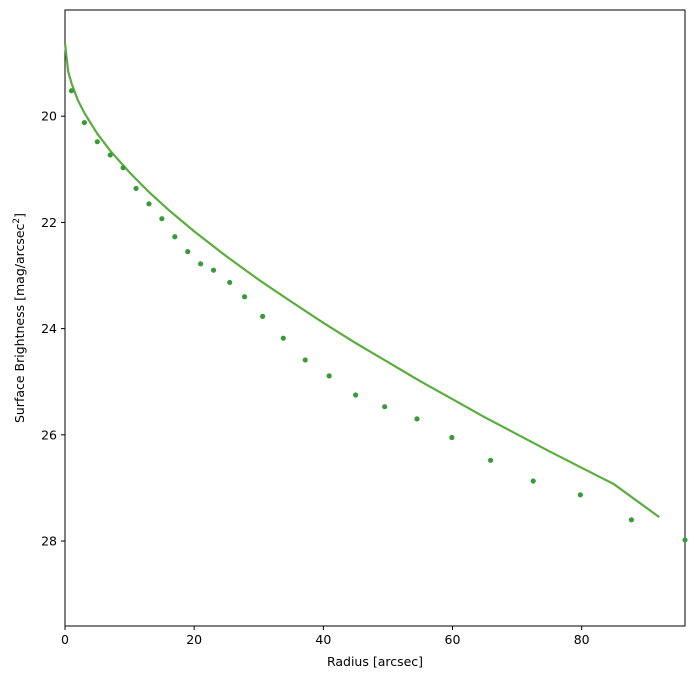  What do you see at coordinates (49, 328) in the screenshot?
I see `y-tick-label: 24` at bounding box center [49, 328].